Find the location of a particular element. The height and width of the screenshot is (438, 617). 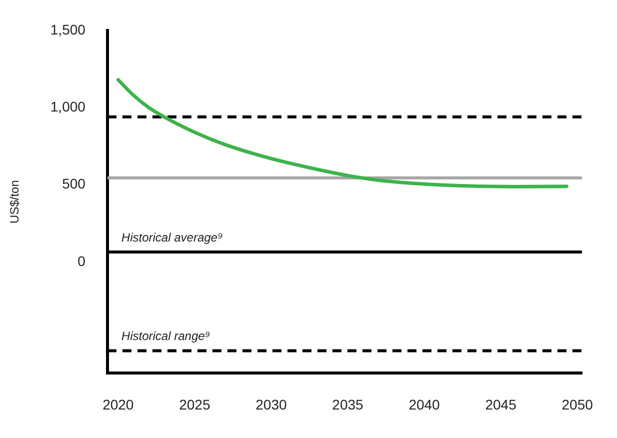

ref-line-label: Historical average⁹ is located at coordinates (172, 237).